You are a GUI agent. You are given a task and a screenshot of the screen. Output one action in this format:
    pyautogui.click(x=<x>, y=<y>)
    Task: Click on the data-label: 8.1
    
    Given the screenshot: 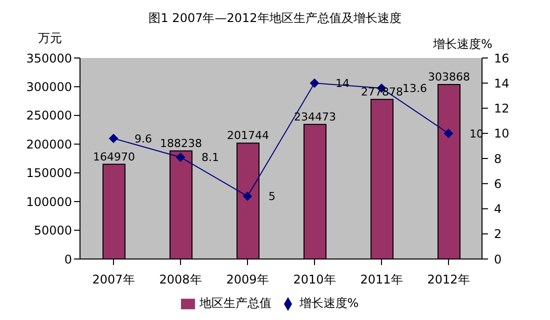 What is the action you would take?
    pyautogui.click(x=210, y=157)
    